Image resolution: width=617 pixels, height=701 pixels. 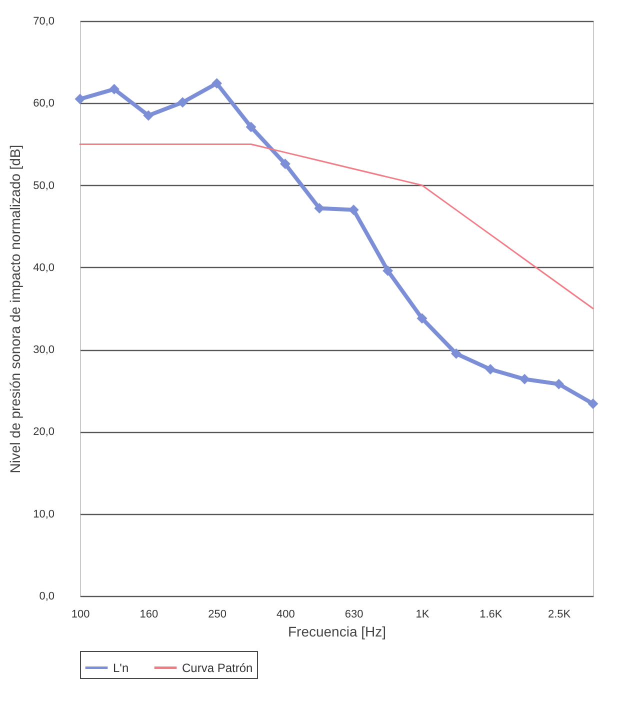 What do you see at coordinates (15, 309) in the screenshot?
I see `y-axis-title: Nivel de presión sonora de impacto normalizado [dB]` at bounding box center [15, 309].